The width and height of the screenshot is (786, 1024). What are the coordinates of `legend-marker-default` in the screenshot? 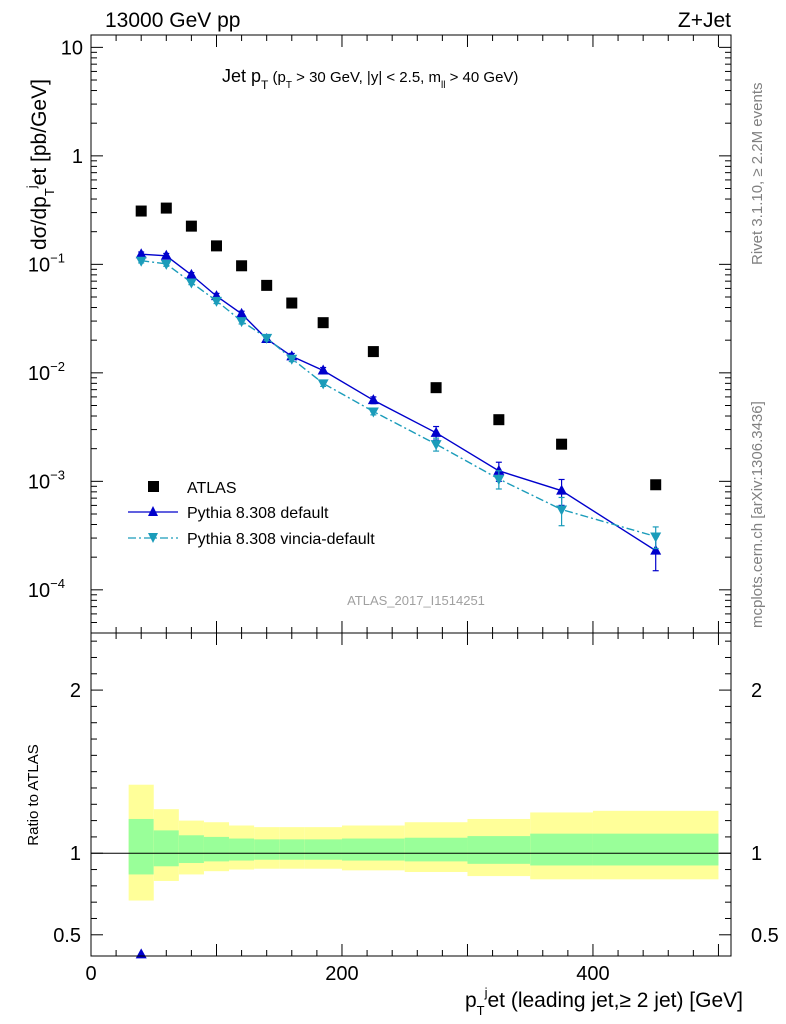 It's located at (153, 511).